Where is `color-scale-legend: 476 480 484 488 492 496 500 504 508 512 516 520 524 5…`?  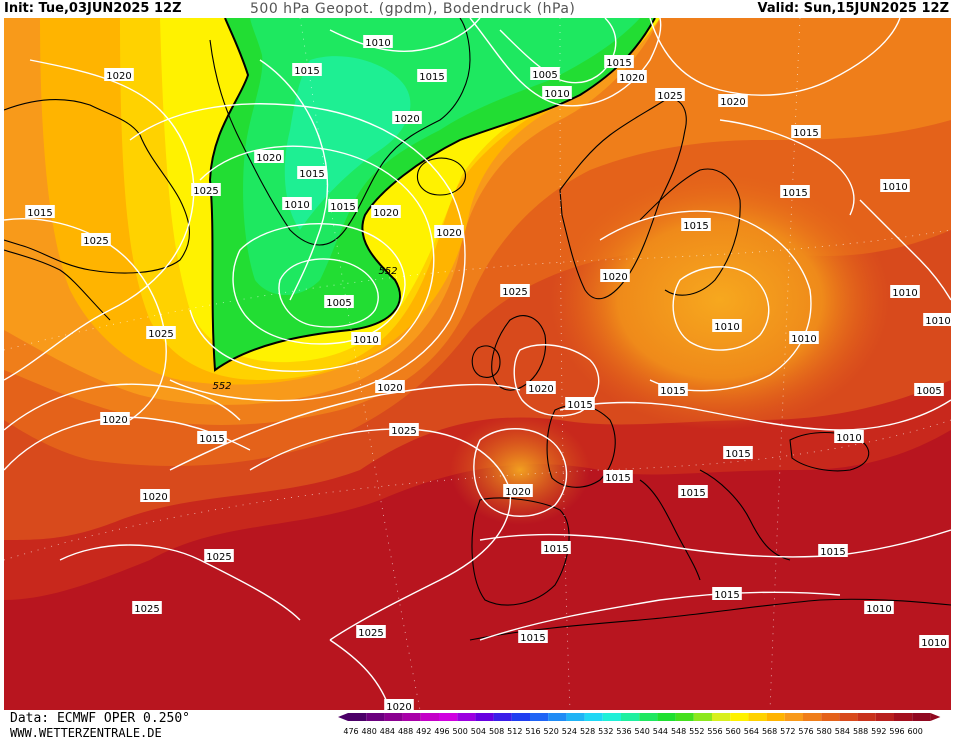 color-scale-legend: 476 480 484 488 492 496 500 504 508 512 516 520 524 5… is located at coordinates (639, 724).